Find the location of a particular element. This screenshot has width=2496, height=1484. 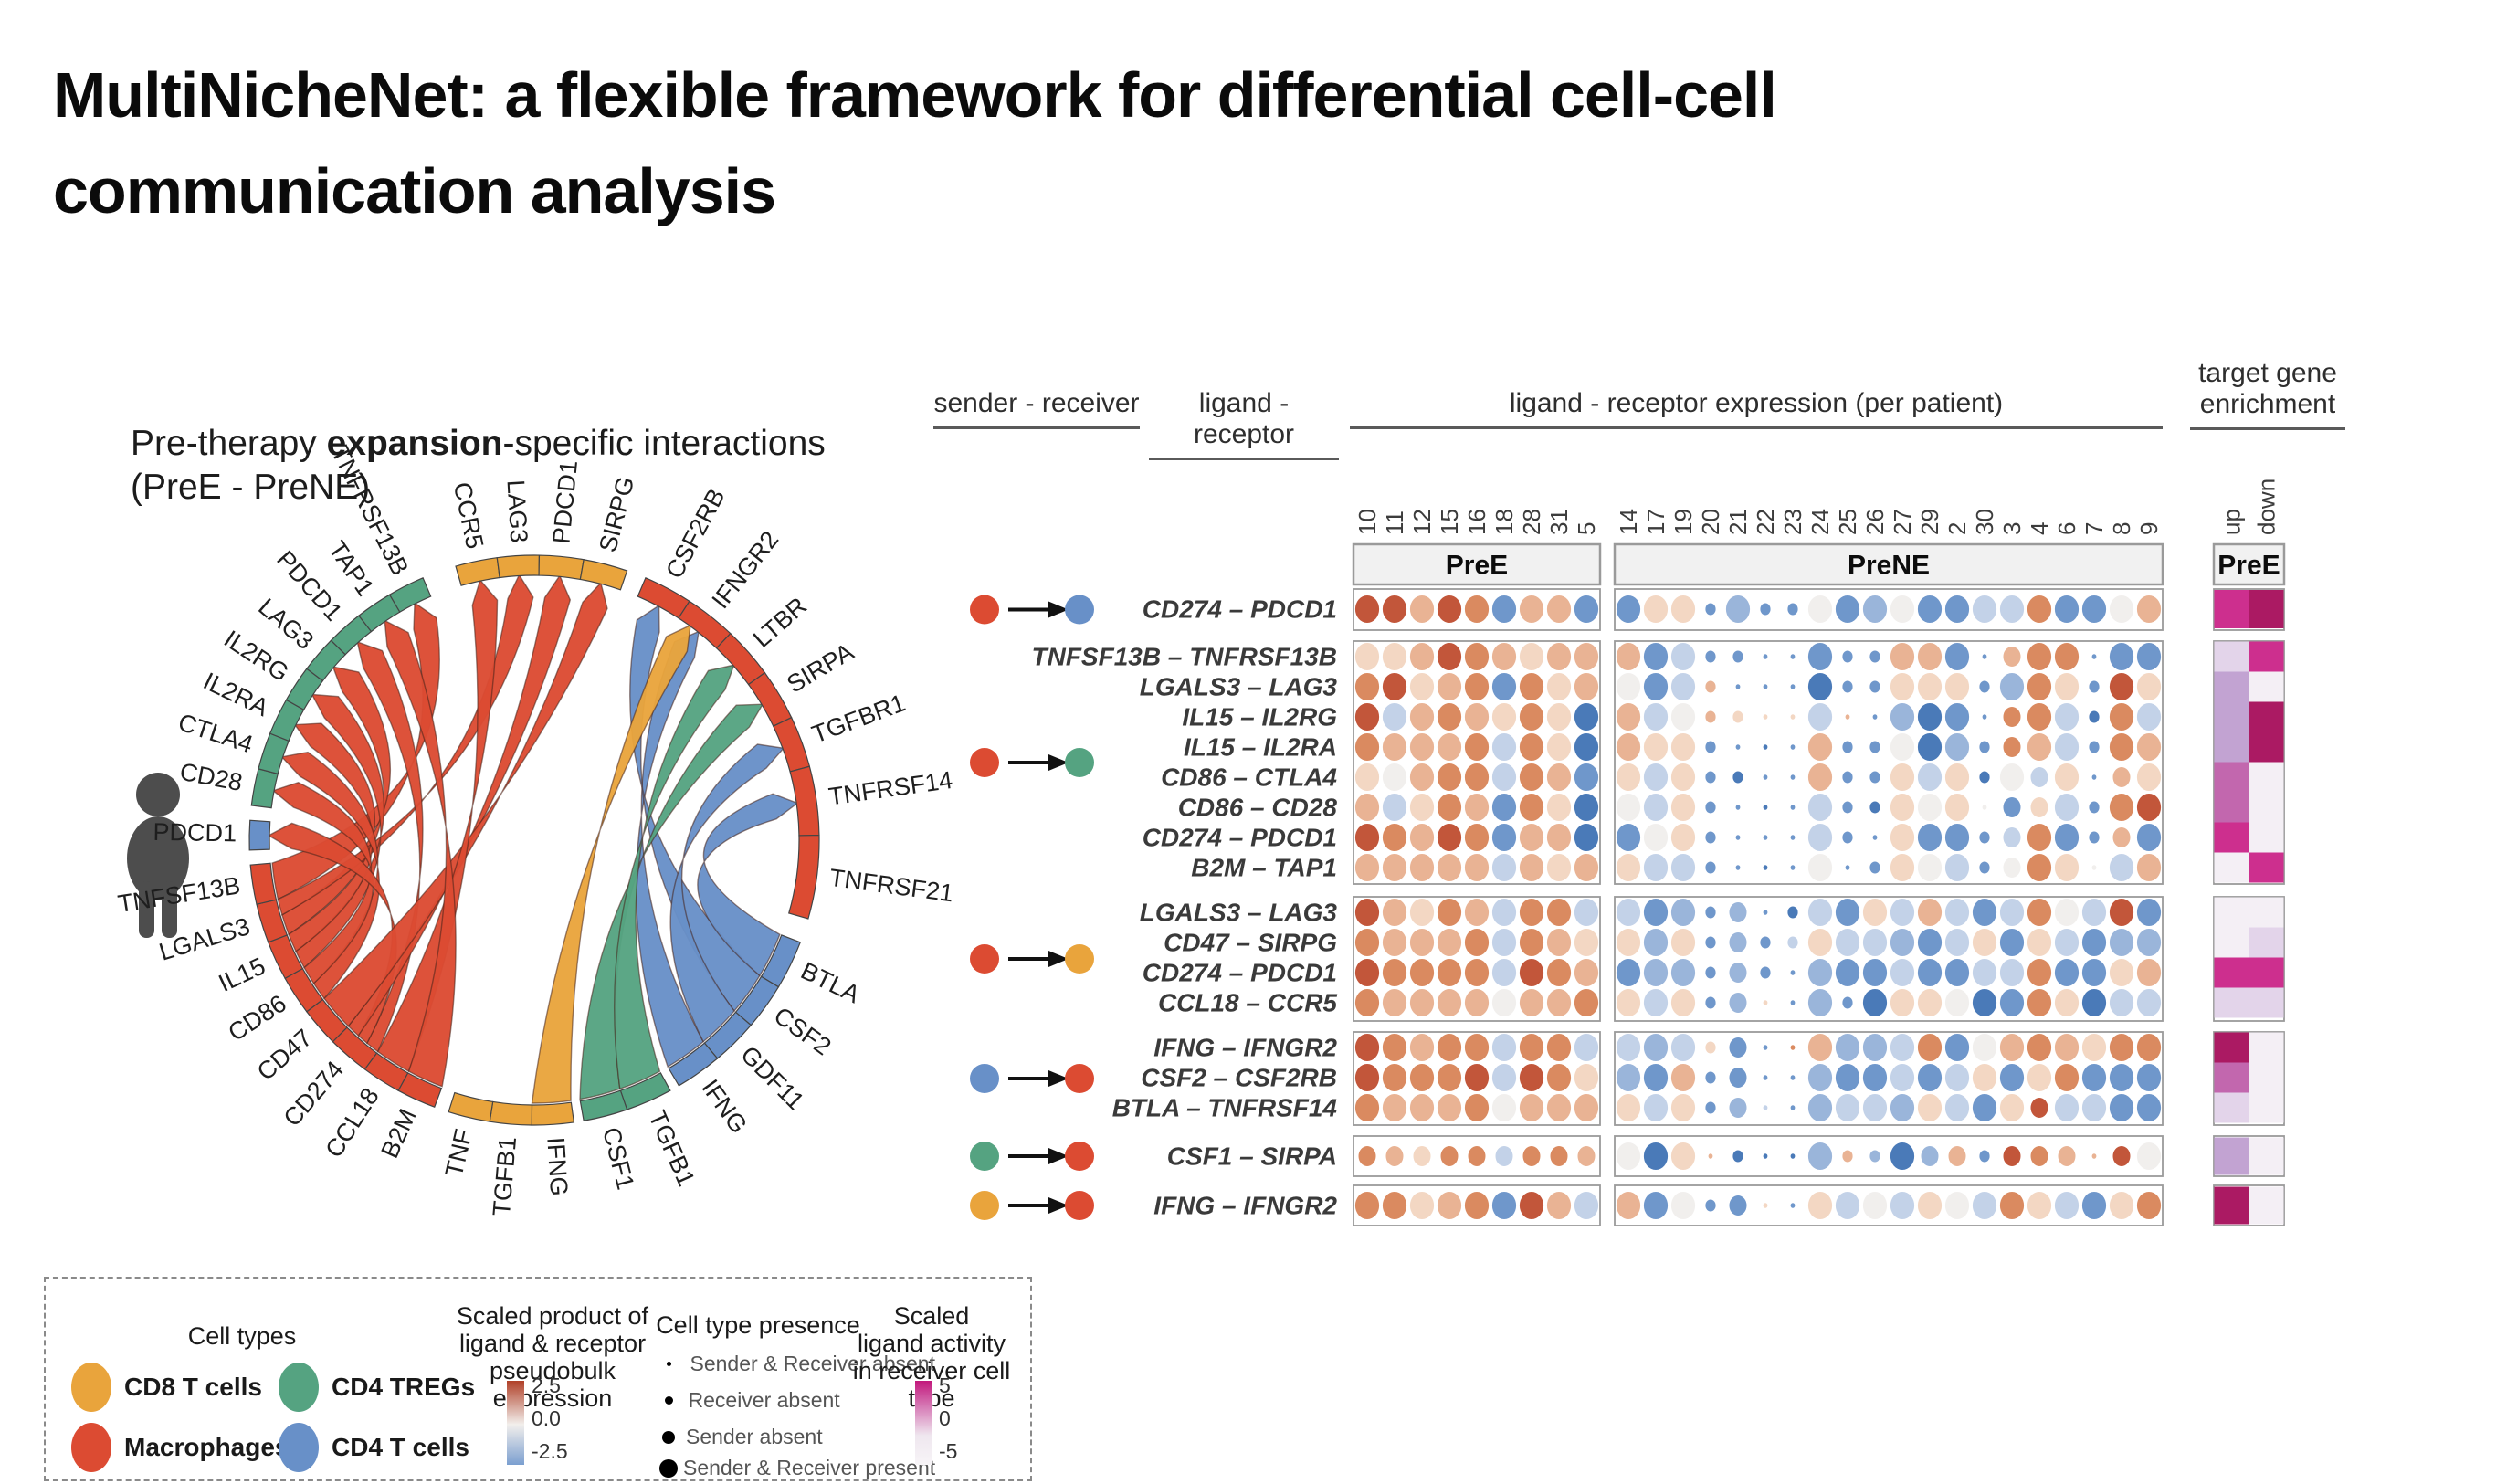

chord-segment-label: BTLA is located at coordinates (830, 983).